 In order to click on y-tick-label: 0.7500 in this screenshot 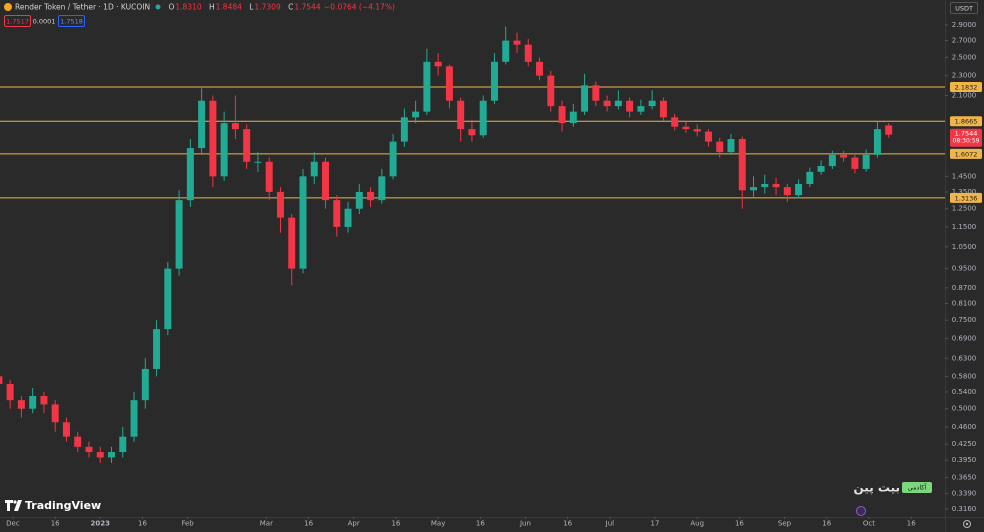, I will do `click(964, 320)`.